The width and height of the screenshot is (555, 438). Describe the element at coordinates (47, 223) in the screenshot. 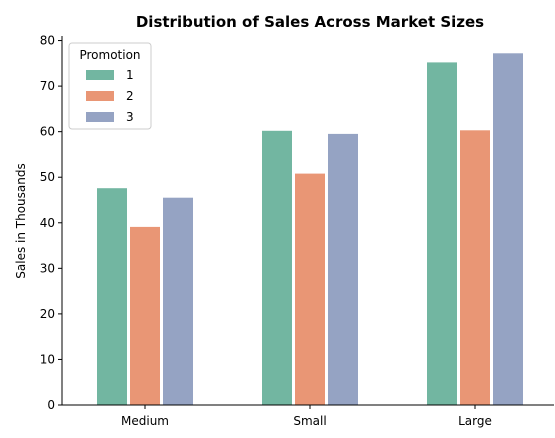

I see `y-tick-label-40: 40` at that location.